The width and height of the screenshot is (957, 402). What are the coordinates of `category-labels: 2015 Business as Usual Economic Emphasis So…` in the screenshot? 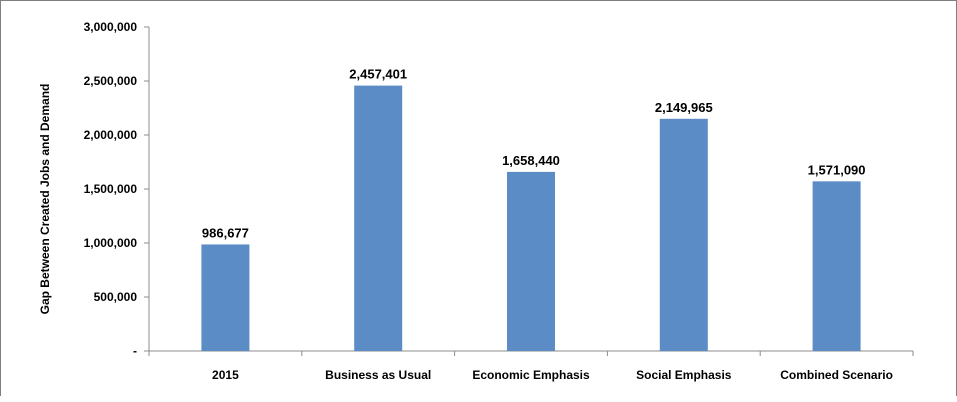 It's located at (552, 375).